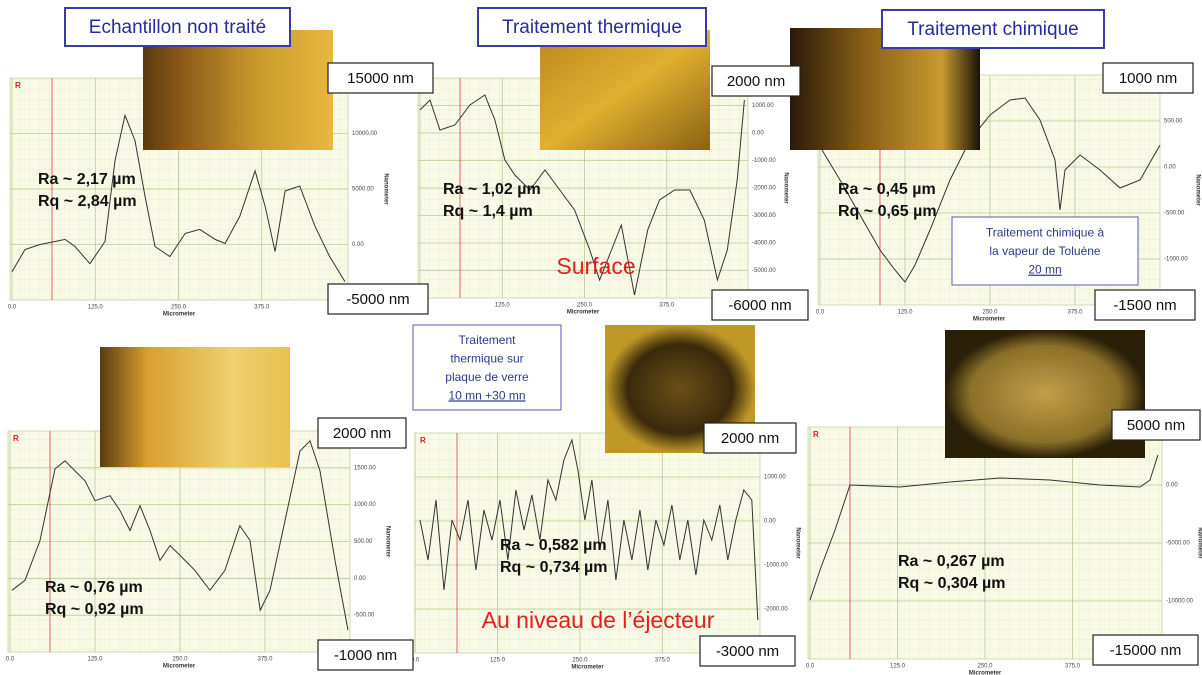 The image size is (1202, 675). I want to click on y-tick-label: 5000.00, so click(363, 190).